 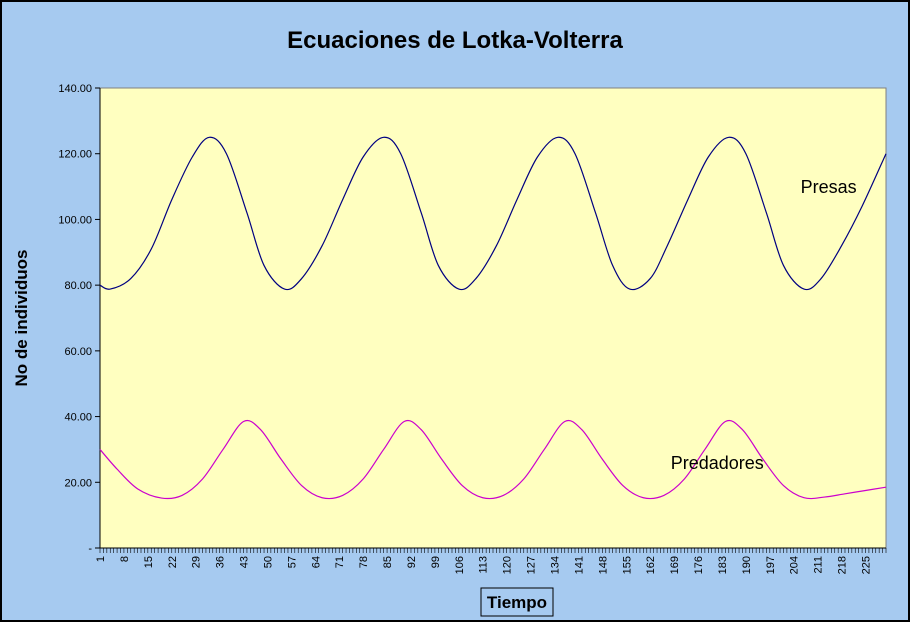 What do you see at coordinates (460, 565) in the screenshot?
I see `x-tick-label: 106` at bounding box center [460, 565].